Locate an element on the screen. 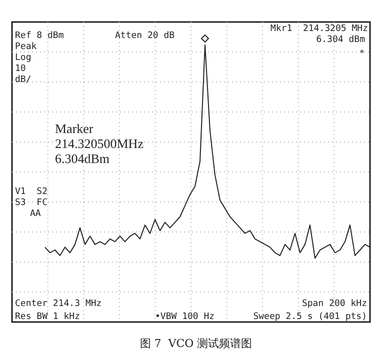 The width and height of the screenshot is (392, 357). text: Log is located at coordinates (23, 58).